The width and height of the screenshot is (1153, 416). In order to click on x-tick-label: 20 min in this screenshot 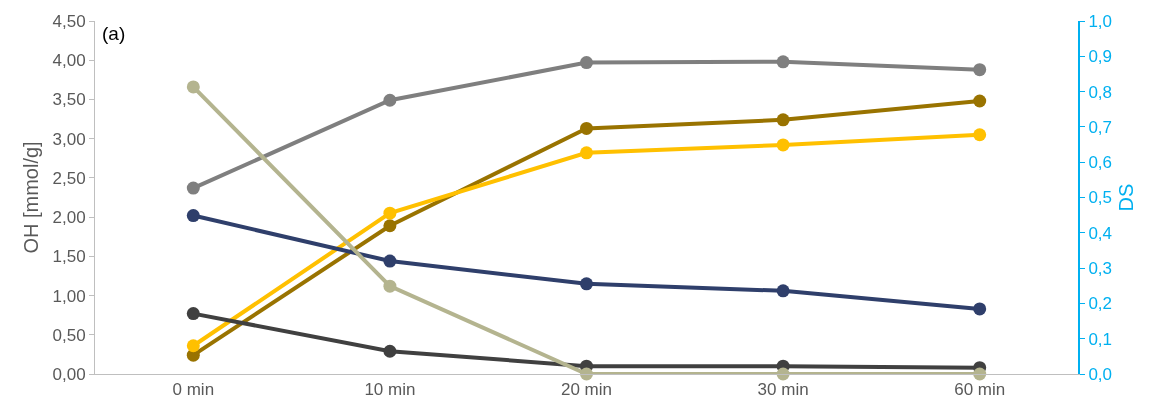, I will do `click(586, 390)`.